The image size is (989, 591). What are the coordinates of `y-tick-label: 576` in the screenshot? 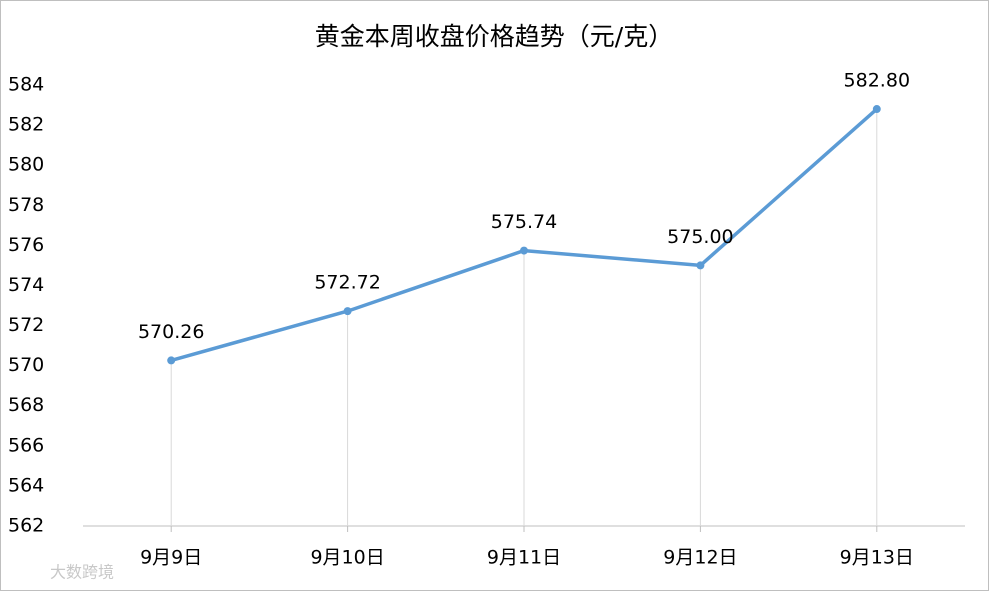 It's located at (26, 245).